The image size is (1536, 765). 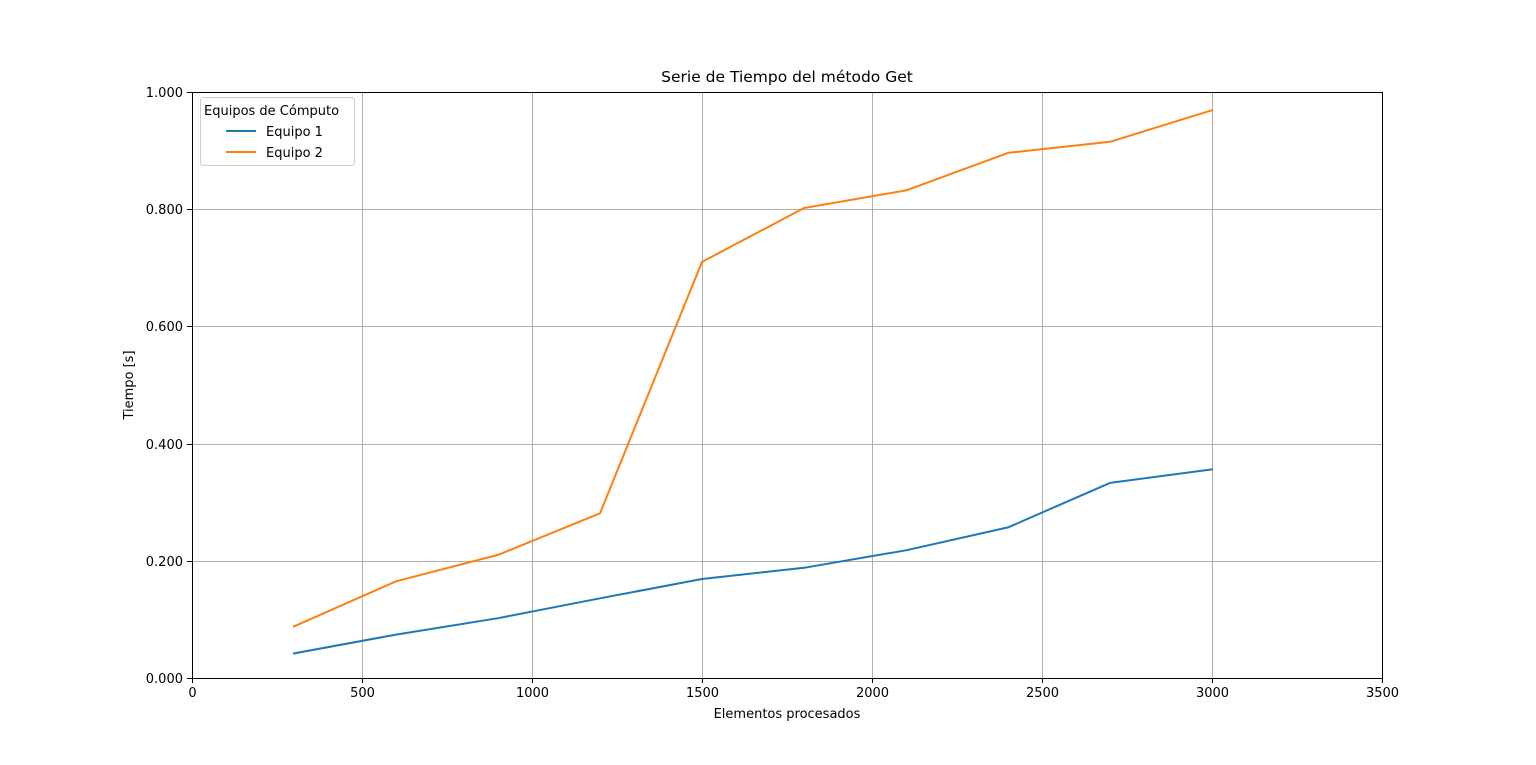 I want to click on legend-label-1: Equipo 1, so click(x=294, y=132).